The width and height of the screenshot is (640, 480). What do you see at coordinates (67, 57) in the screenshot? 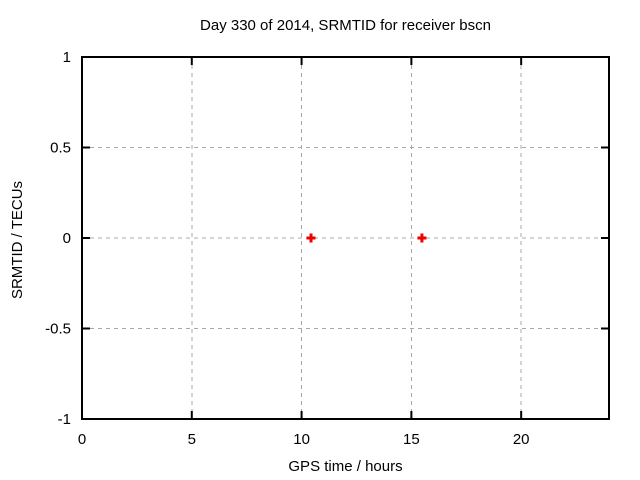
I see `y-tick-label: 1` at bounding box center [67, 57].